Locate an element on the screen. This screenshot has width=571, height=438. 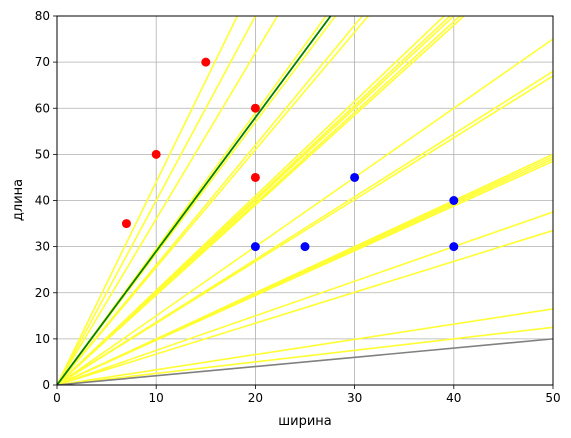
y-tick-label: 20 is located at coordinates (42, 293).